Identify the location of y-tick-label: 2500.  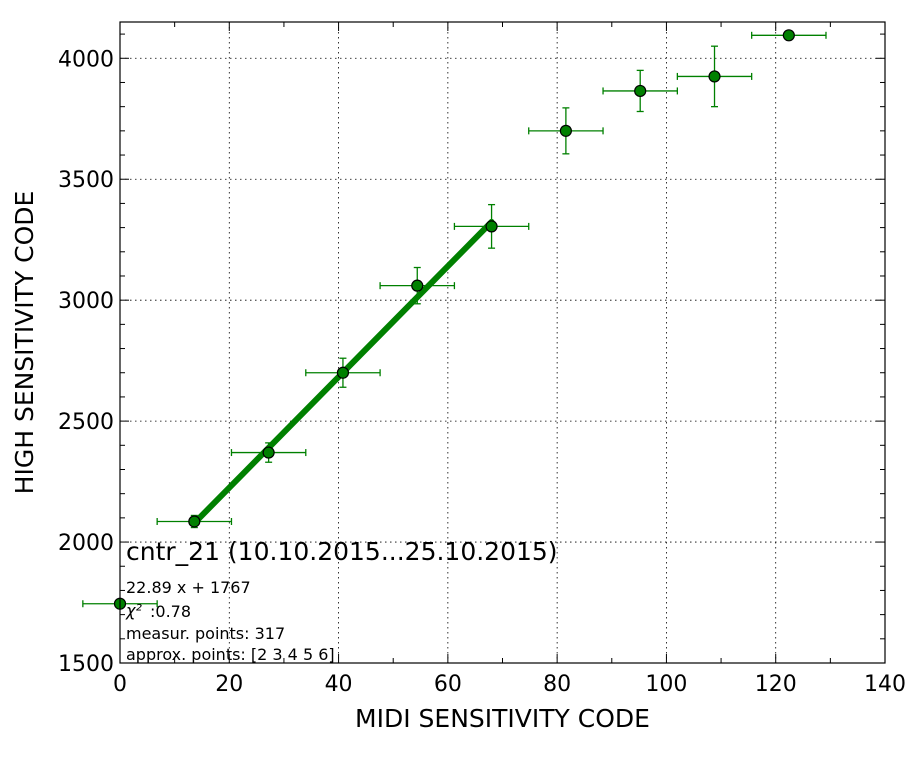
(86, 422).